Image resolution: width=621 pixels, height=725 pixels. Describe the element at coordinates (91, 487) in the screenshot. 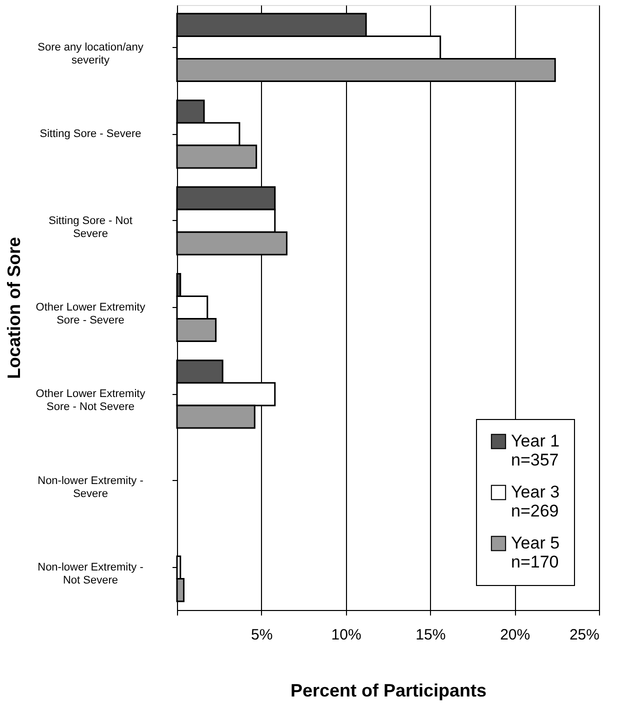

I see `y-tick-label: Non-lower Extremity - Severe` at that location.